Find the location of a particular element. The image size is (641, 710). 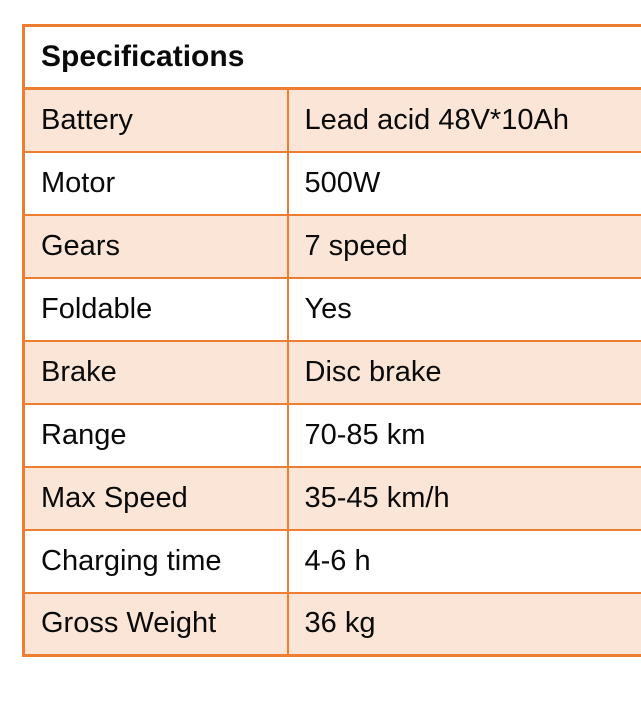

spec-value: Yes is located at coordinates (463, 309).